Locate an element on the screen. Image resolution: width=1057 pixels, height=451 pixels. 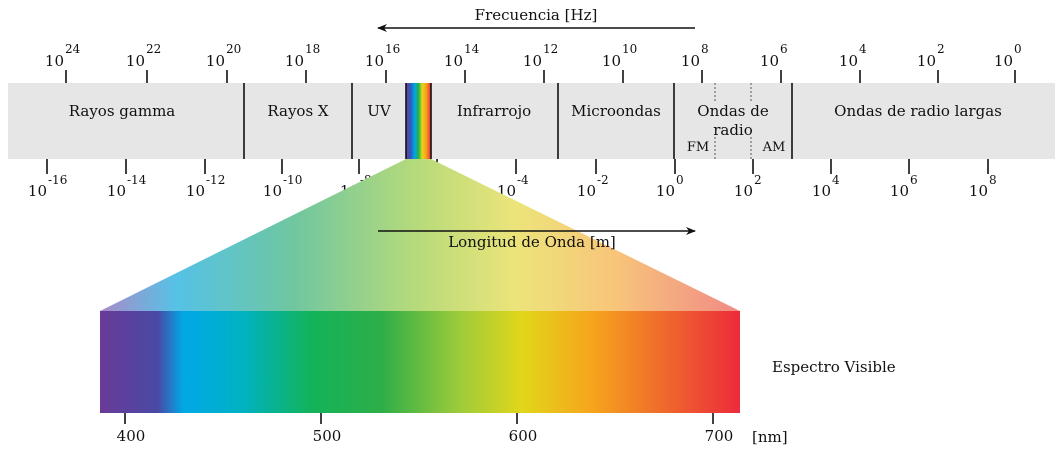
band-dividers is located at coordinates (518, 121).